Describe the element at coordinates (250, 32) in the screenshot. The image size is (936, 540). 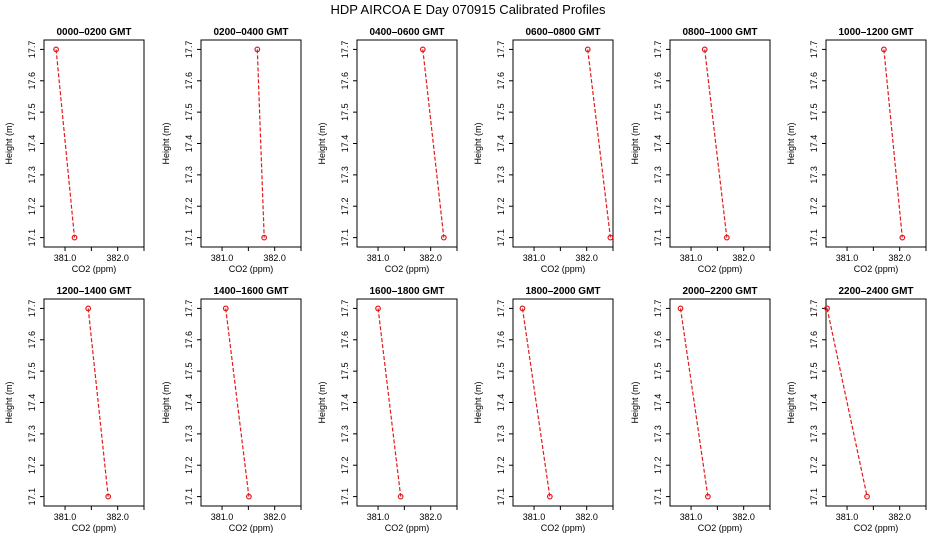
I see `panel-title: 0200–0400 GMT` at that location.